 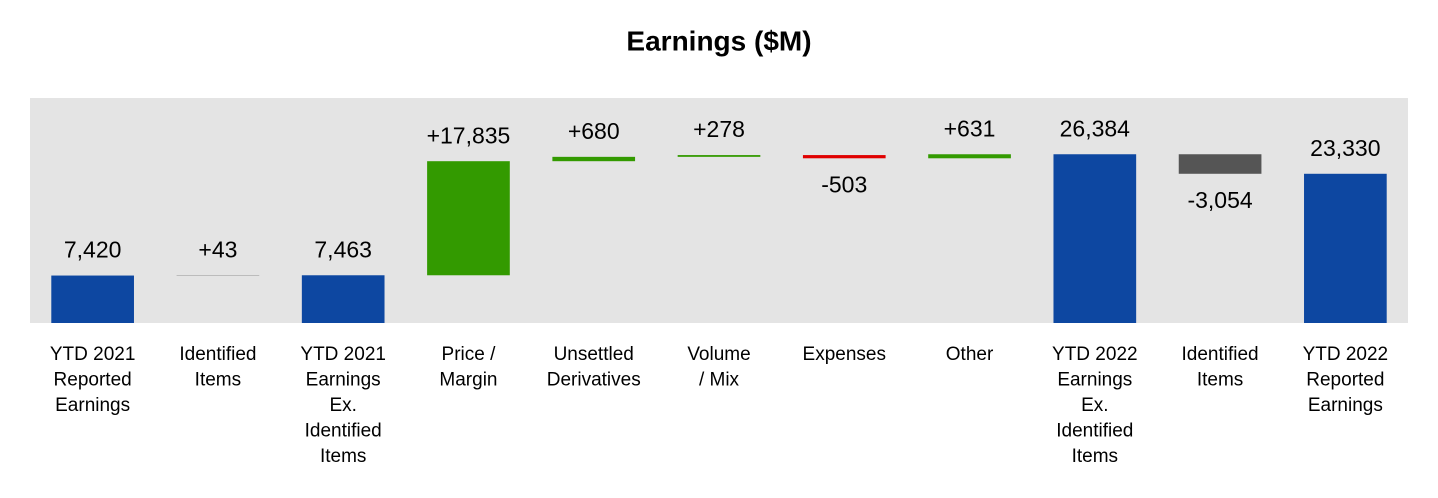 What do you see at coordinates (719, 129) in the screenshot?
I see `value-label: +278` at bounding box center [719, 129].